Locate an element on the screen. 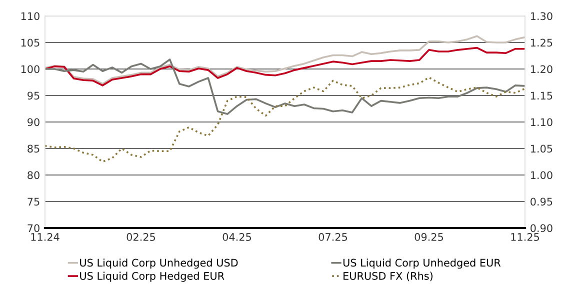  legend-label: US Liquid Corp Unhedged USD is located at coordinates (159, 263).